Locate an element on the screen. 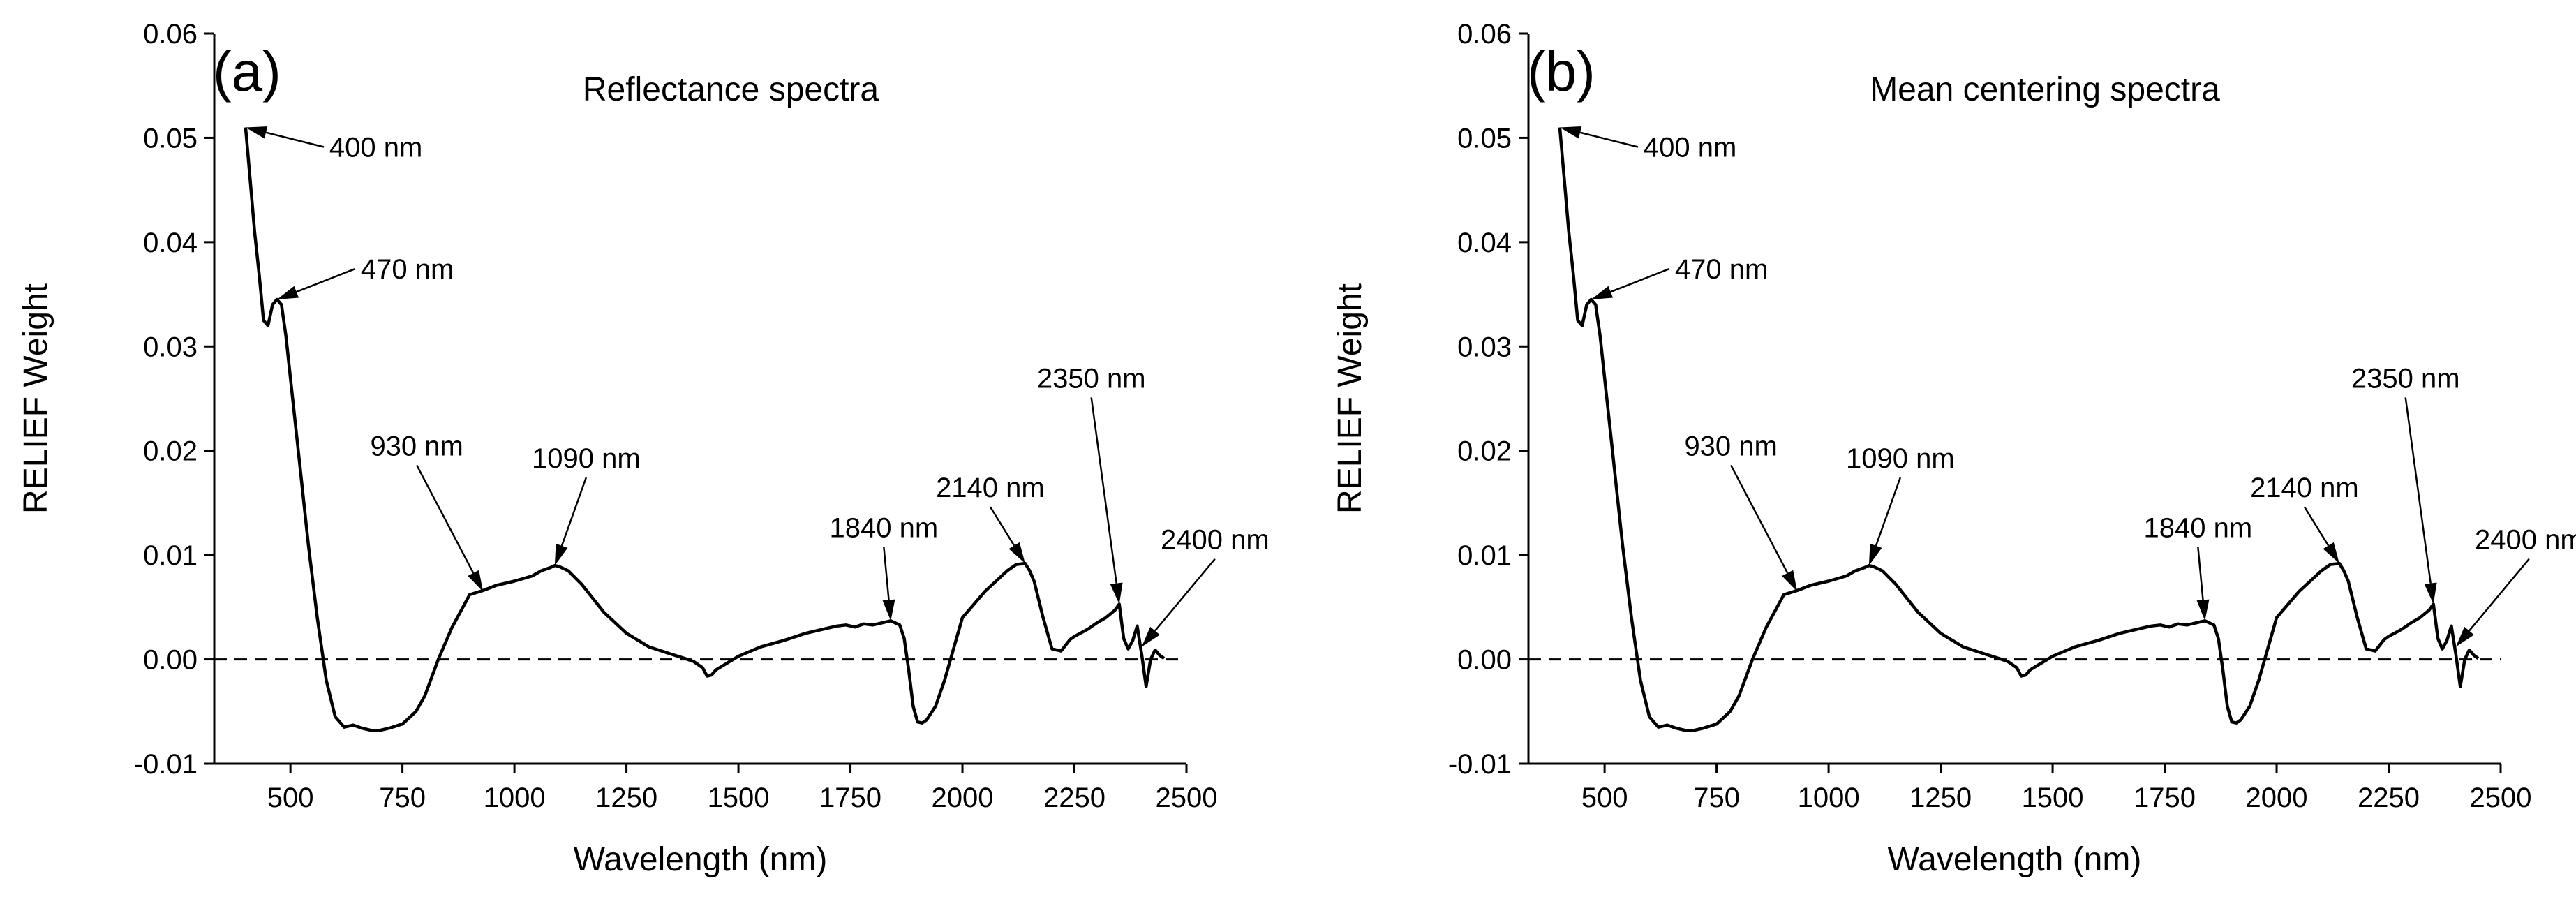  panel-title: Mean centering spectra is located at coordinates (2045, 89).